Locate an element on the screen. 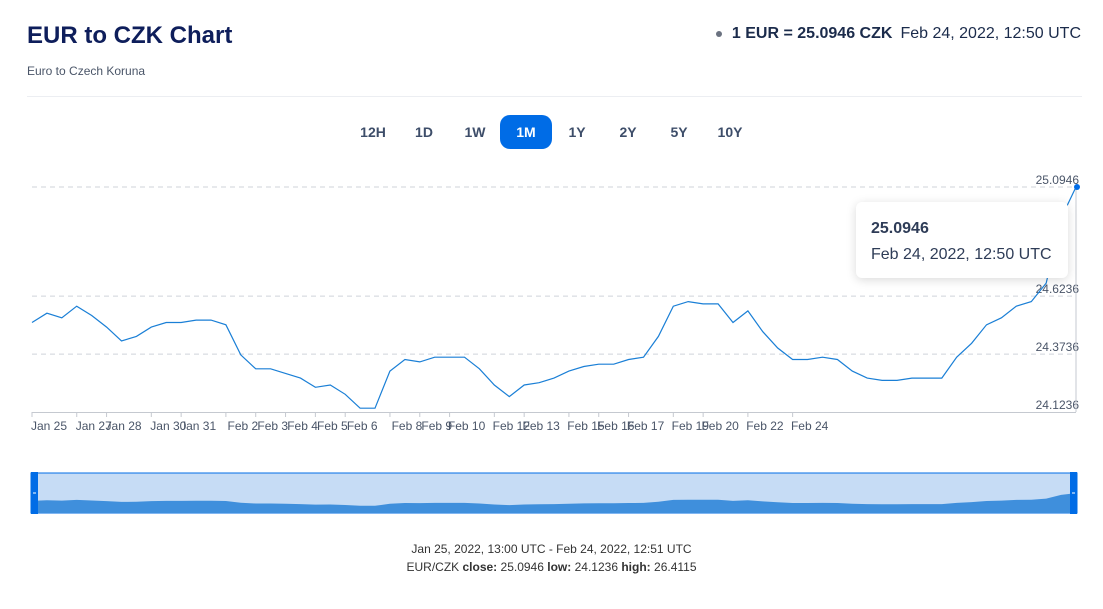 The image size is (1103, 609). summary-close: 25.0946 is located at coordinates (522, 567).